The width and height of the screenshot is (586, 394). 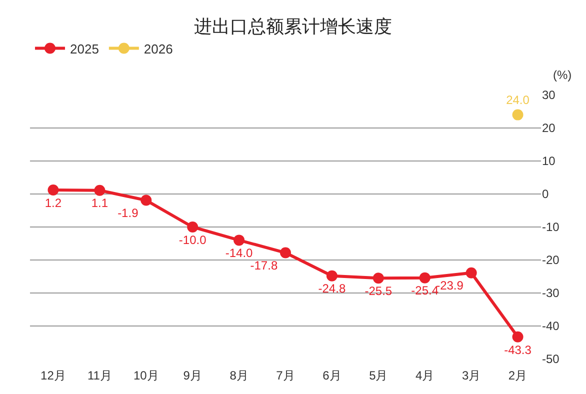 What do you see at coordinates (562, 75) in the screenshot?
I see `y-axis-title: (%)` at bounding box center [562, 75].